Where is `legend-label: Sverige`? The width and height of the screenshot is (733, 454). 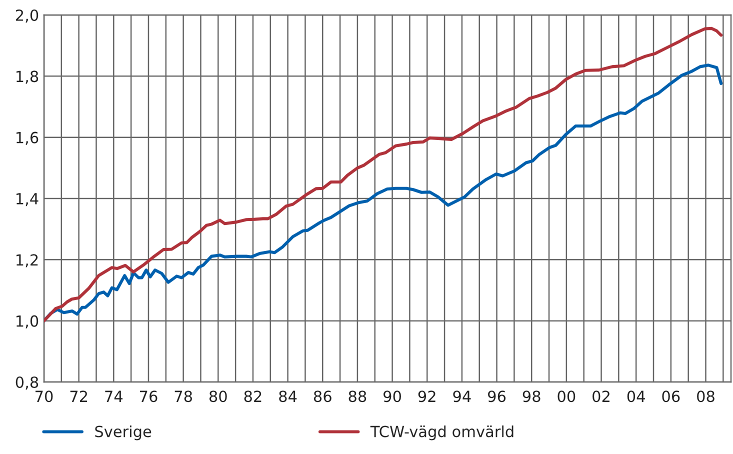
legend-label: Sverige is located at coordinates (123, 432).